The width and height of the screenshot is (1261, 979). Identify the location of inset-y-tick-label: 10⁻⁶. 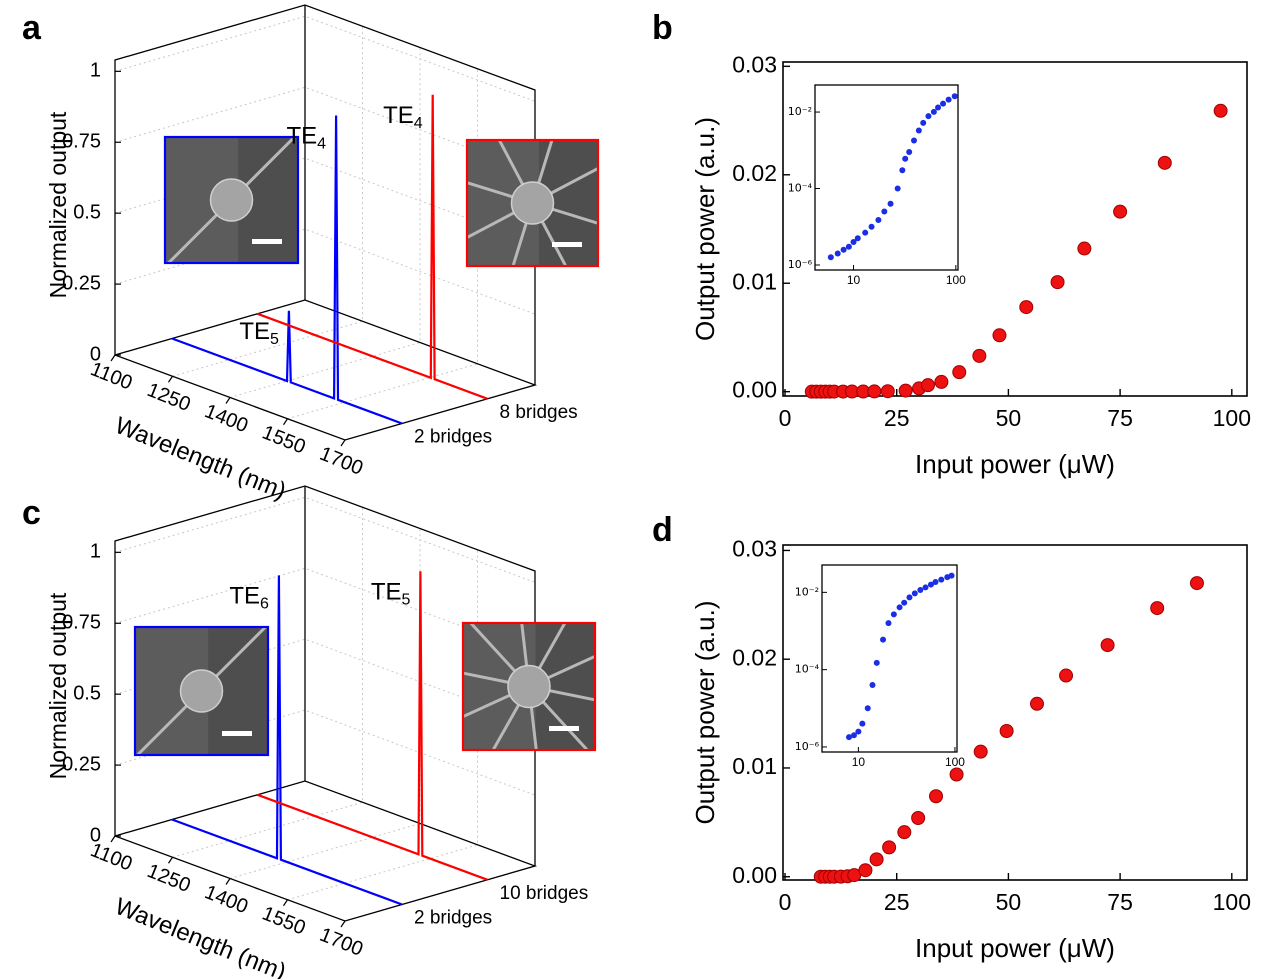
(800, 264).